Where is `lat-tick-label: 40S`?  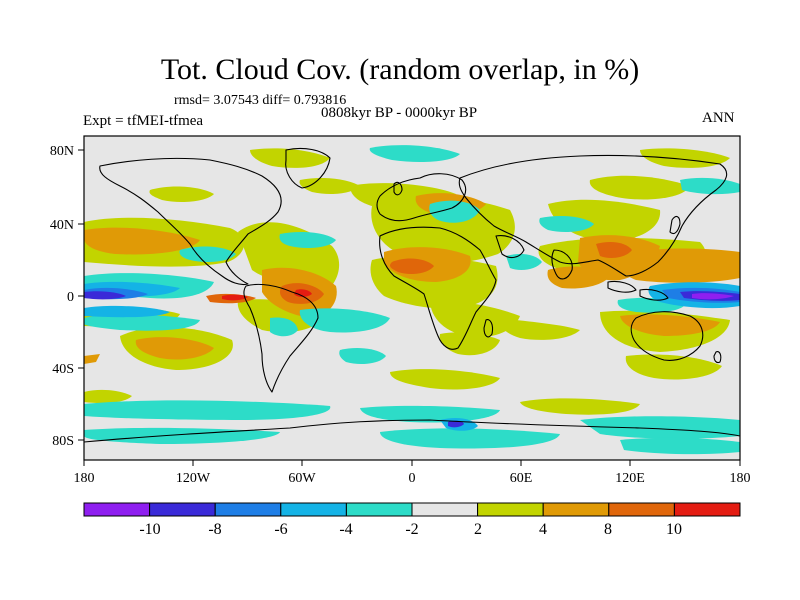 lat-tick-label: 40S is located at coordinates (63, 369).